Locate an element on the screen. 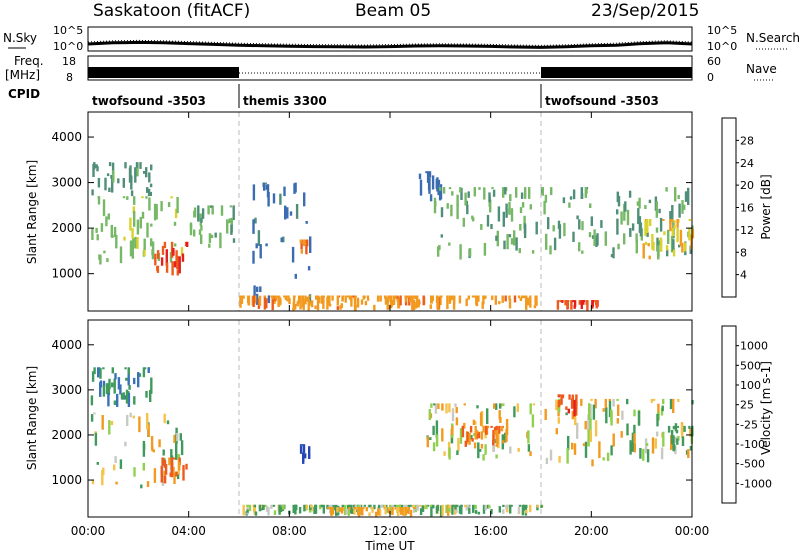 Image resolution: width=800 pixels, height=558 pixels. noise-left-tick-bottom: 10^0 is located at coordinates (68, 46).